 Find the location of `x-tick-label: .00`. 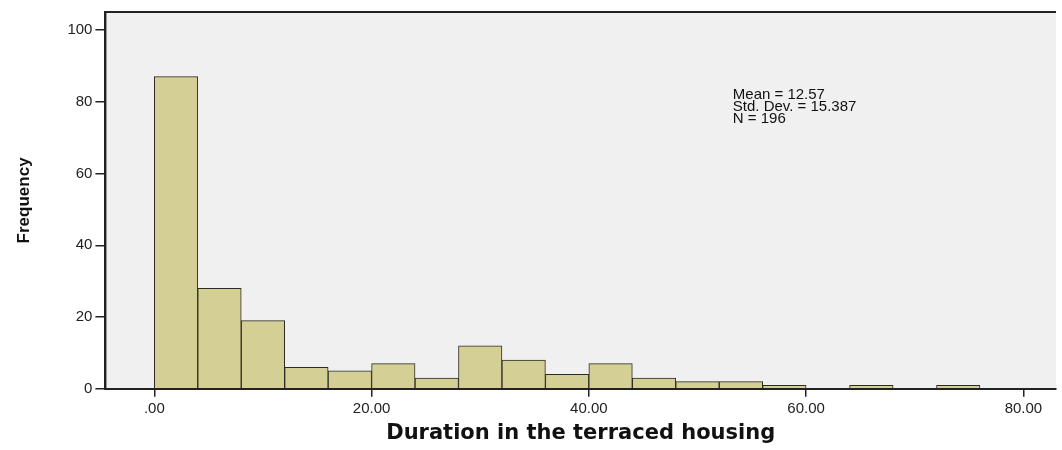

x-tick-label: .00 is located at coordinates (154, 407).